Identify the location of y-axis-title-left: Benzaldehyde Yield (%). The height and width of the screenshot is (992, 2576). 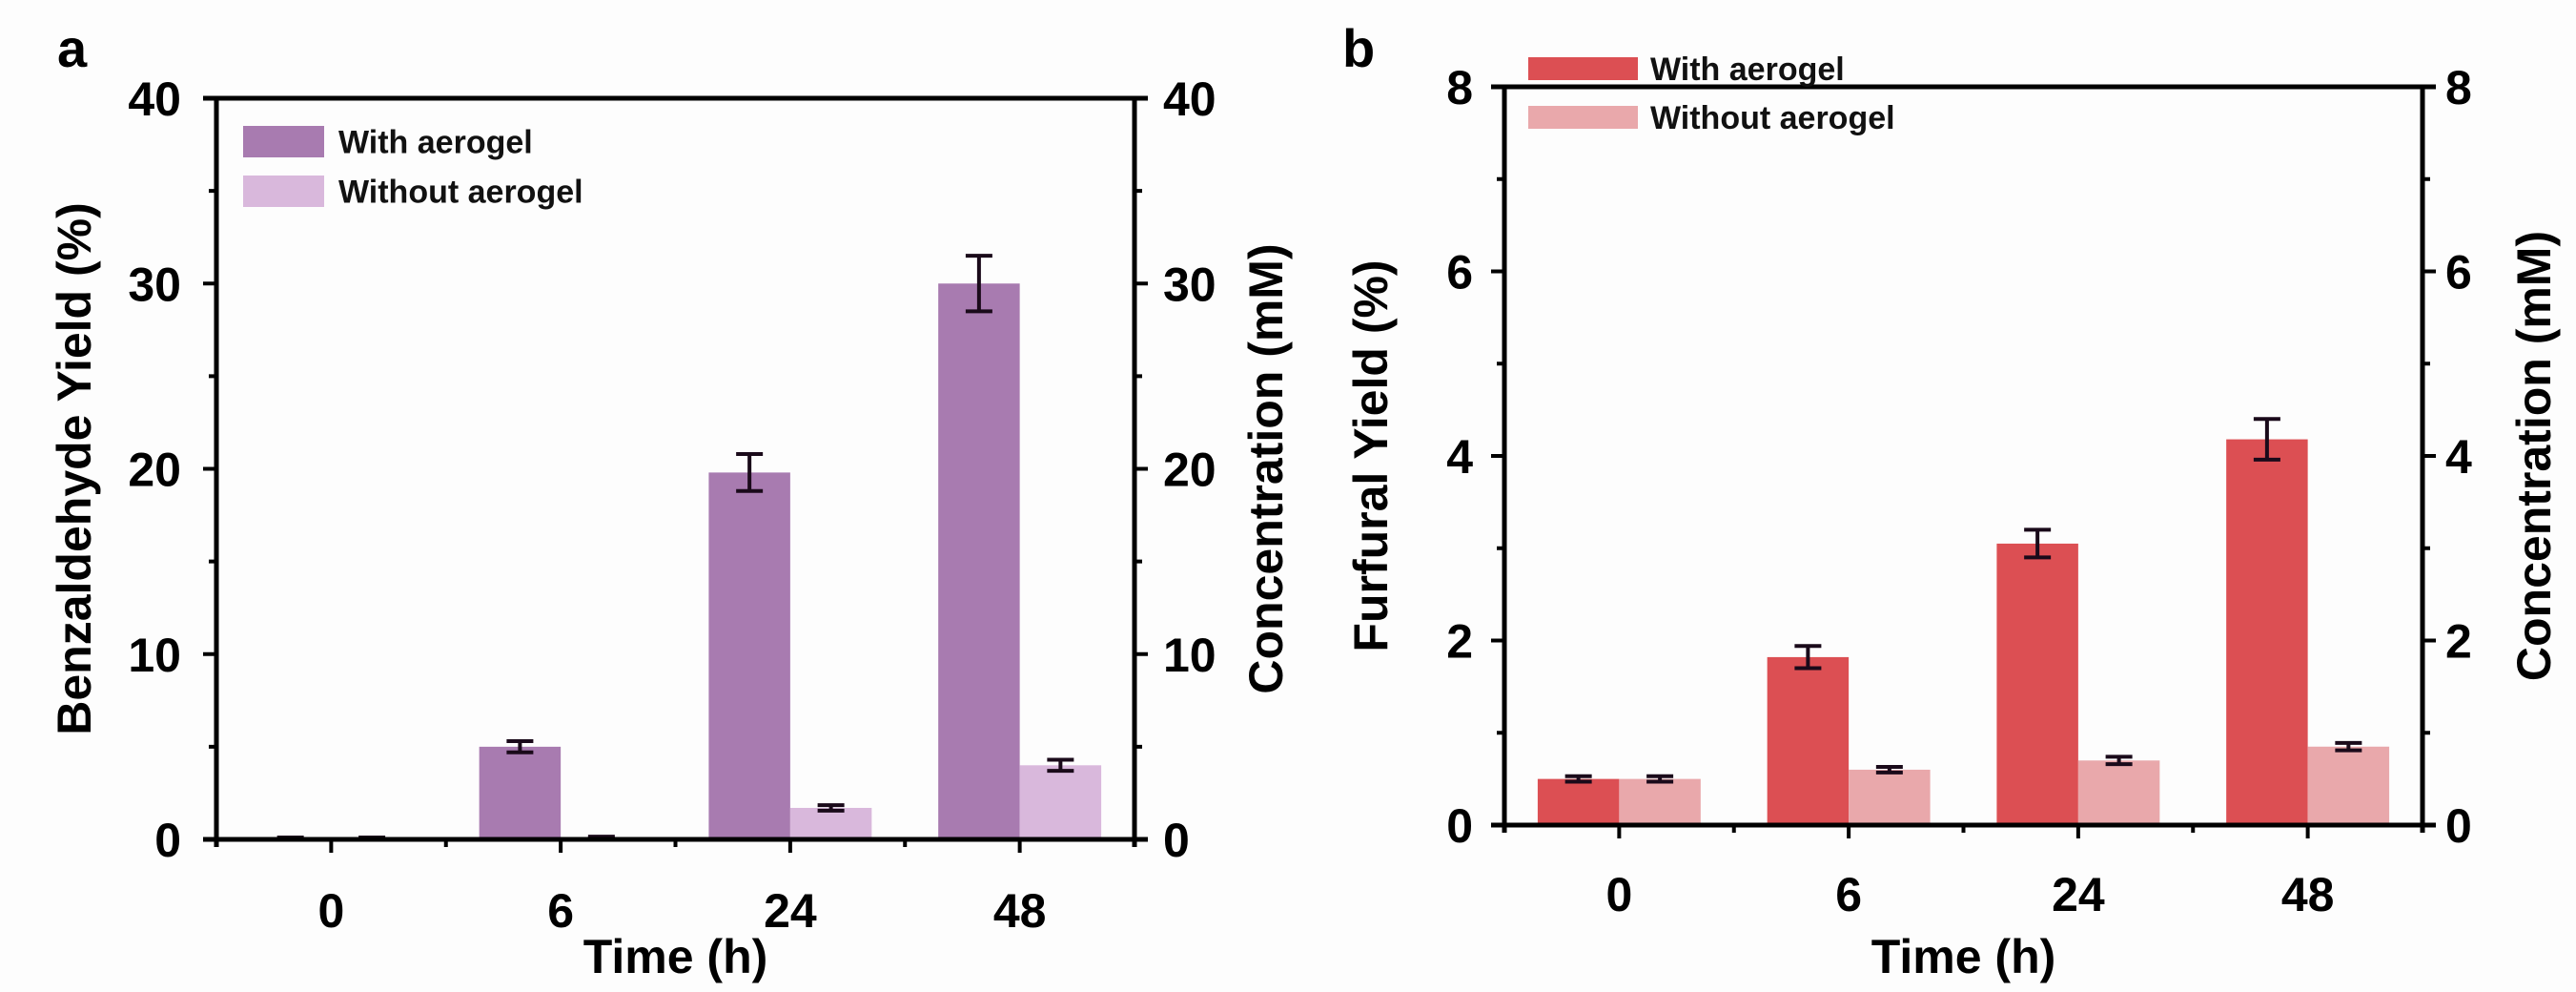
(74, 468).